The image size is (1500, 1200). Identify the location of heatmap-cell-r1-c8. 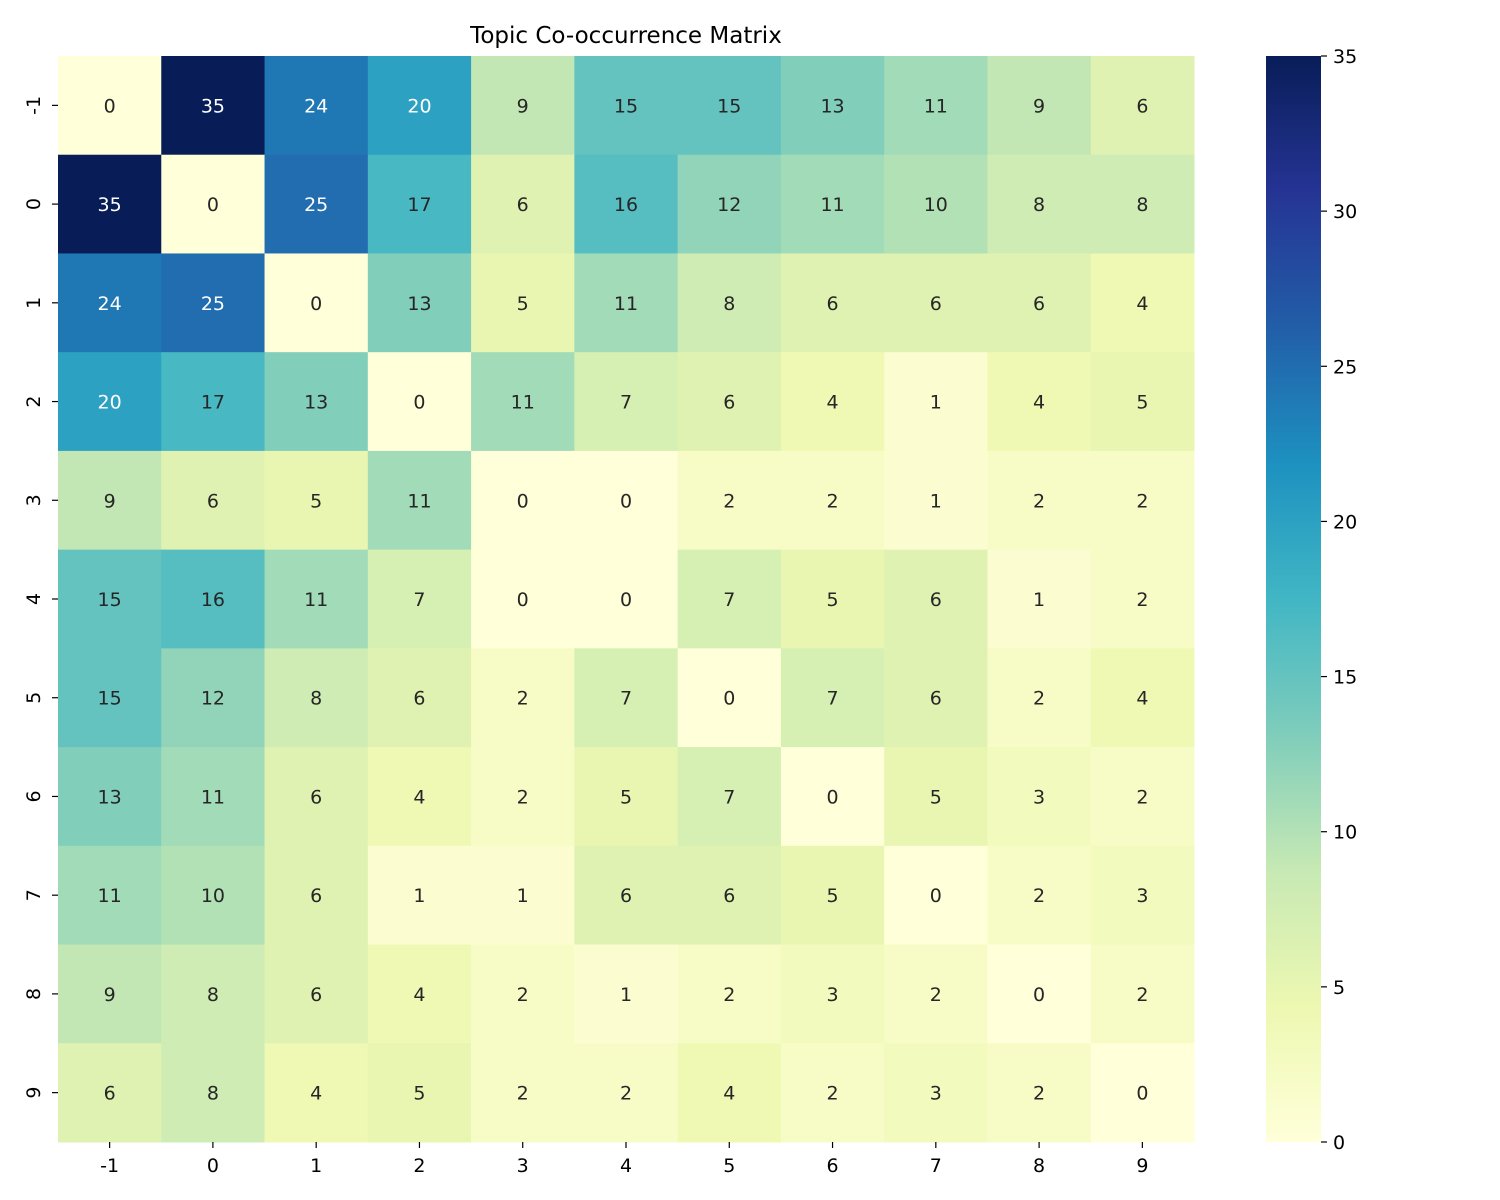
(1039, 303).